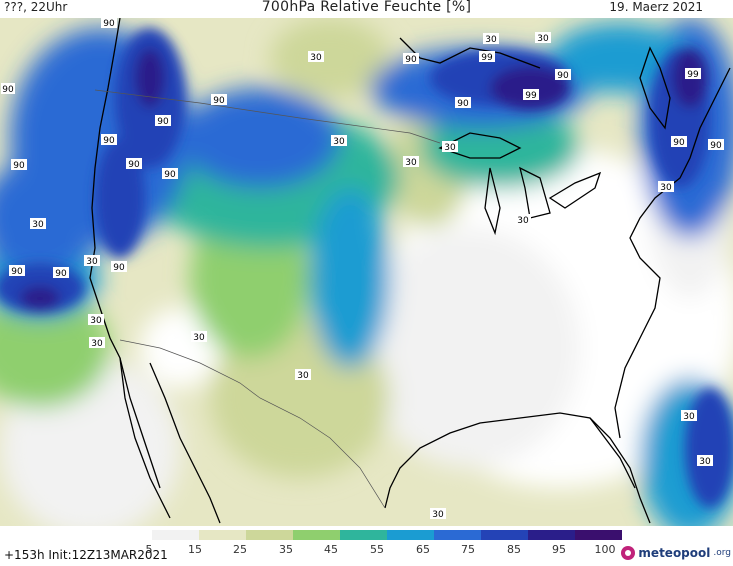 Image resolution: width=733 pixels, height=566 pixels. What do you see at coordinates (656, 7) in the screenshot?
I see `valid-date: 19. Maerz 2021` at bounding box center [656, 7].